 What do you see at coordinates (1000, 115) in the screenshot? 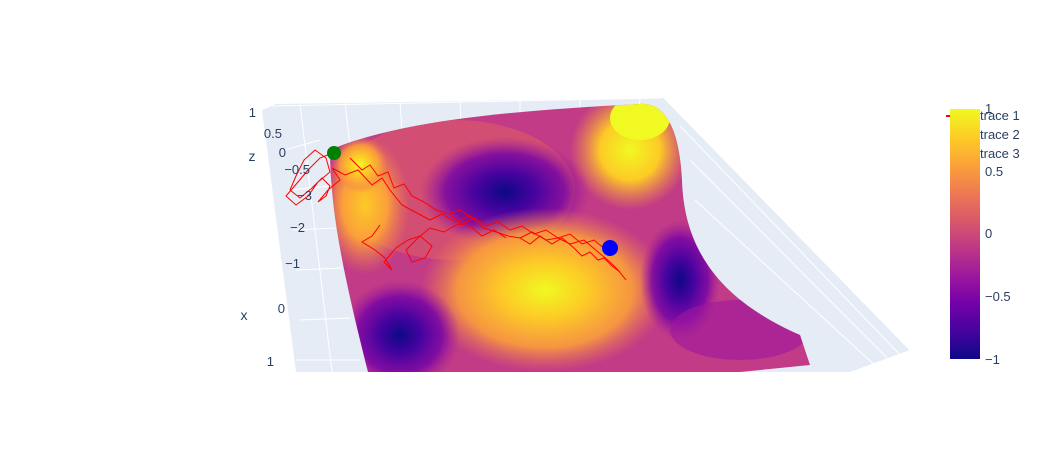
I see `legend-label-trace-1: trace 1` at bounding box center [1000, 115].